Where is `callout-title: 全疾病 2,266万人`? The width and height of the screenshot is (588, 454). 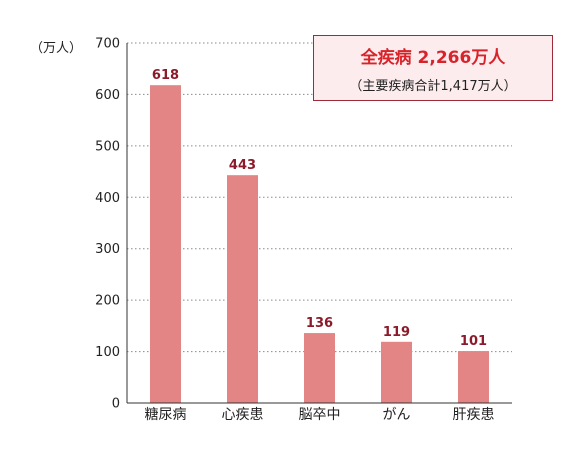
callout-title: 全疾病 2,266万人 is located at coordinates (433, 58).